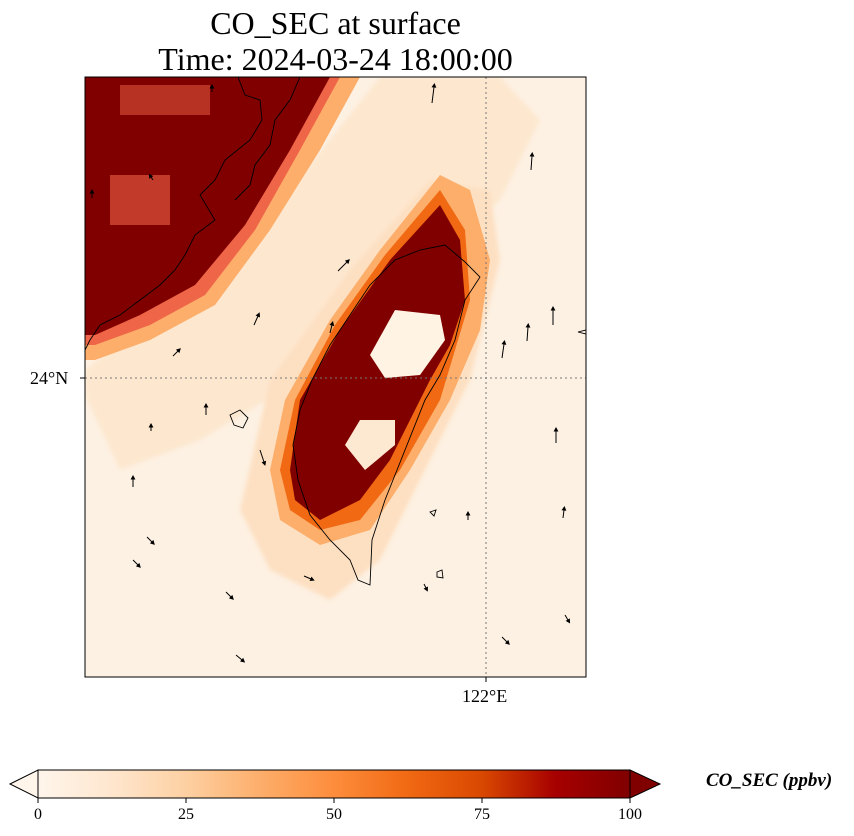 This screenshot has width=854, height=836. What do you see at coordinates (407, 344) in the screenshot?
I see `low-cell-north` at bounding box center [407, 344].